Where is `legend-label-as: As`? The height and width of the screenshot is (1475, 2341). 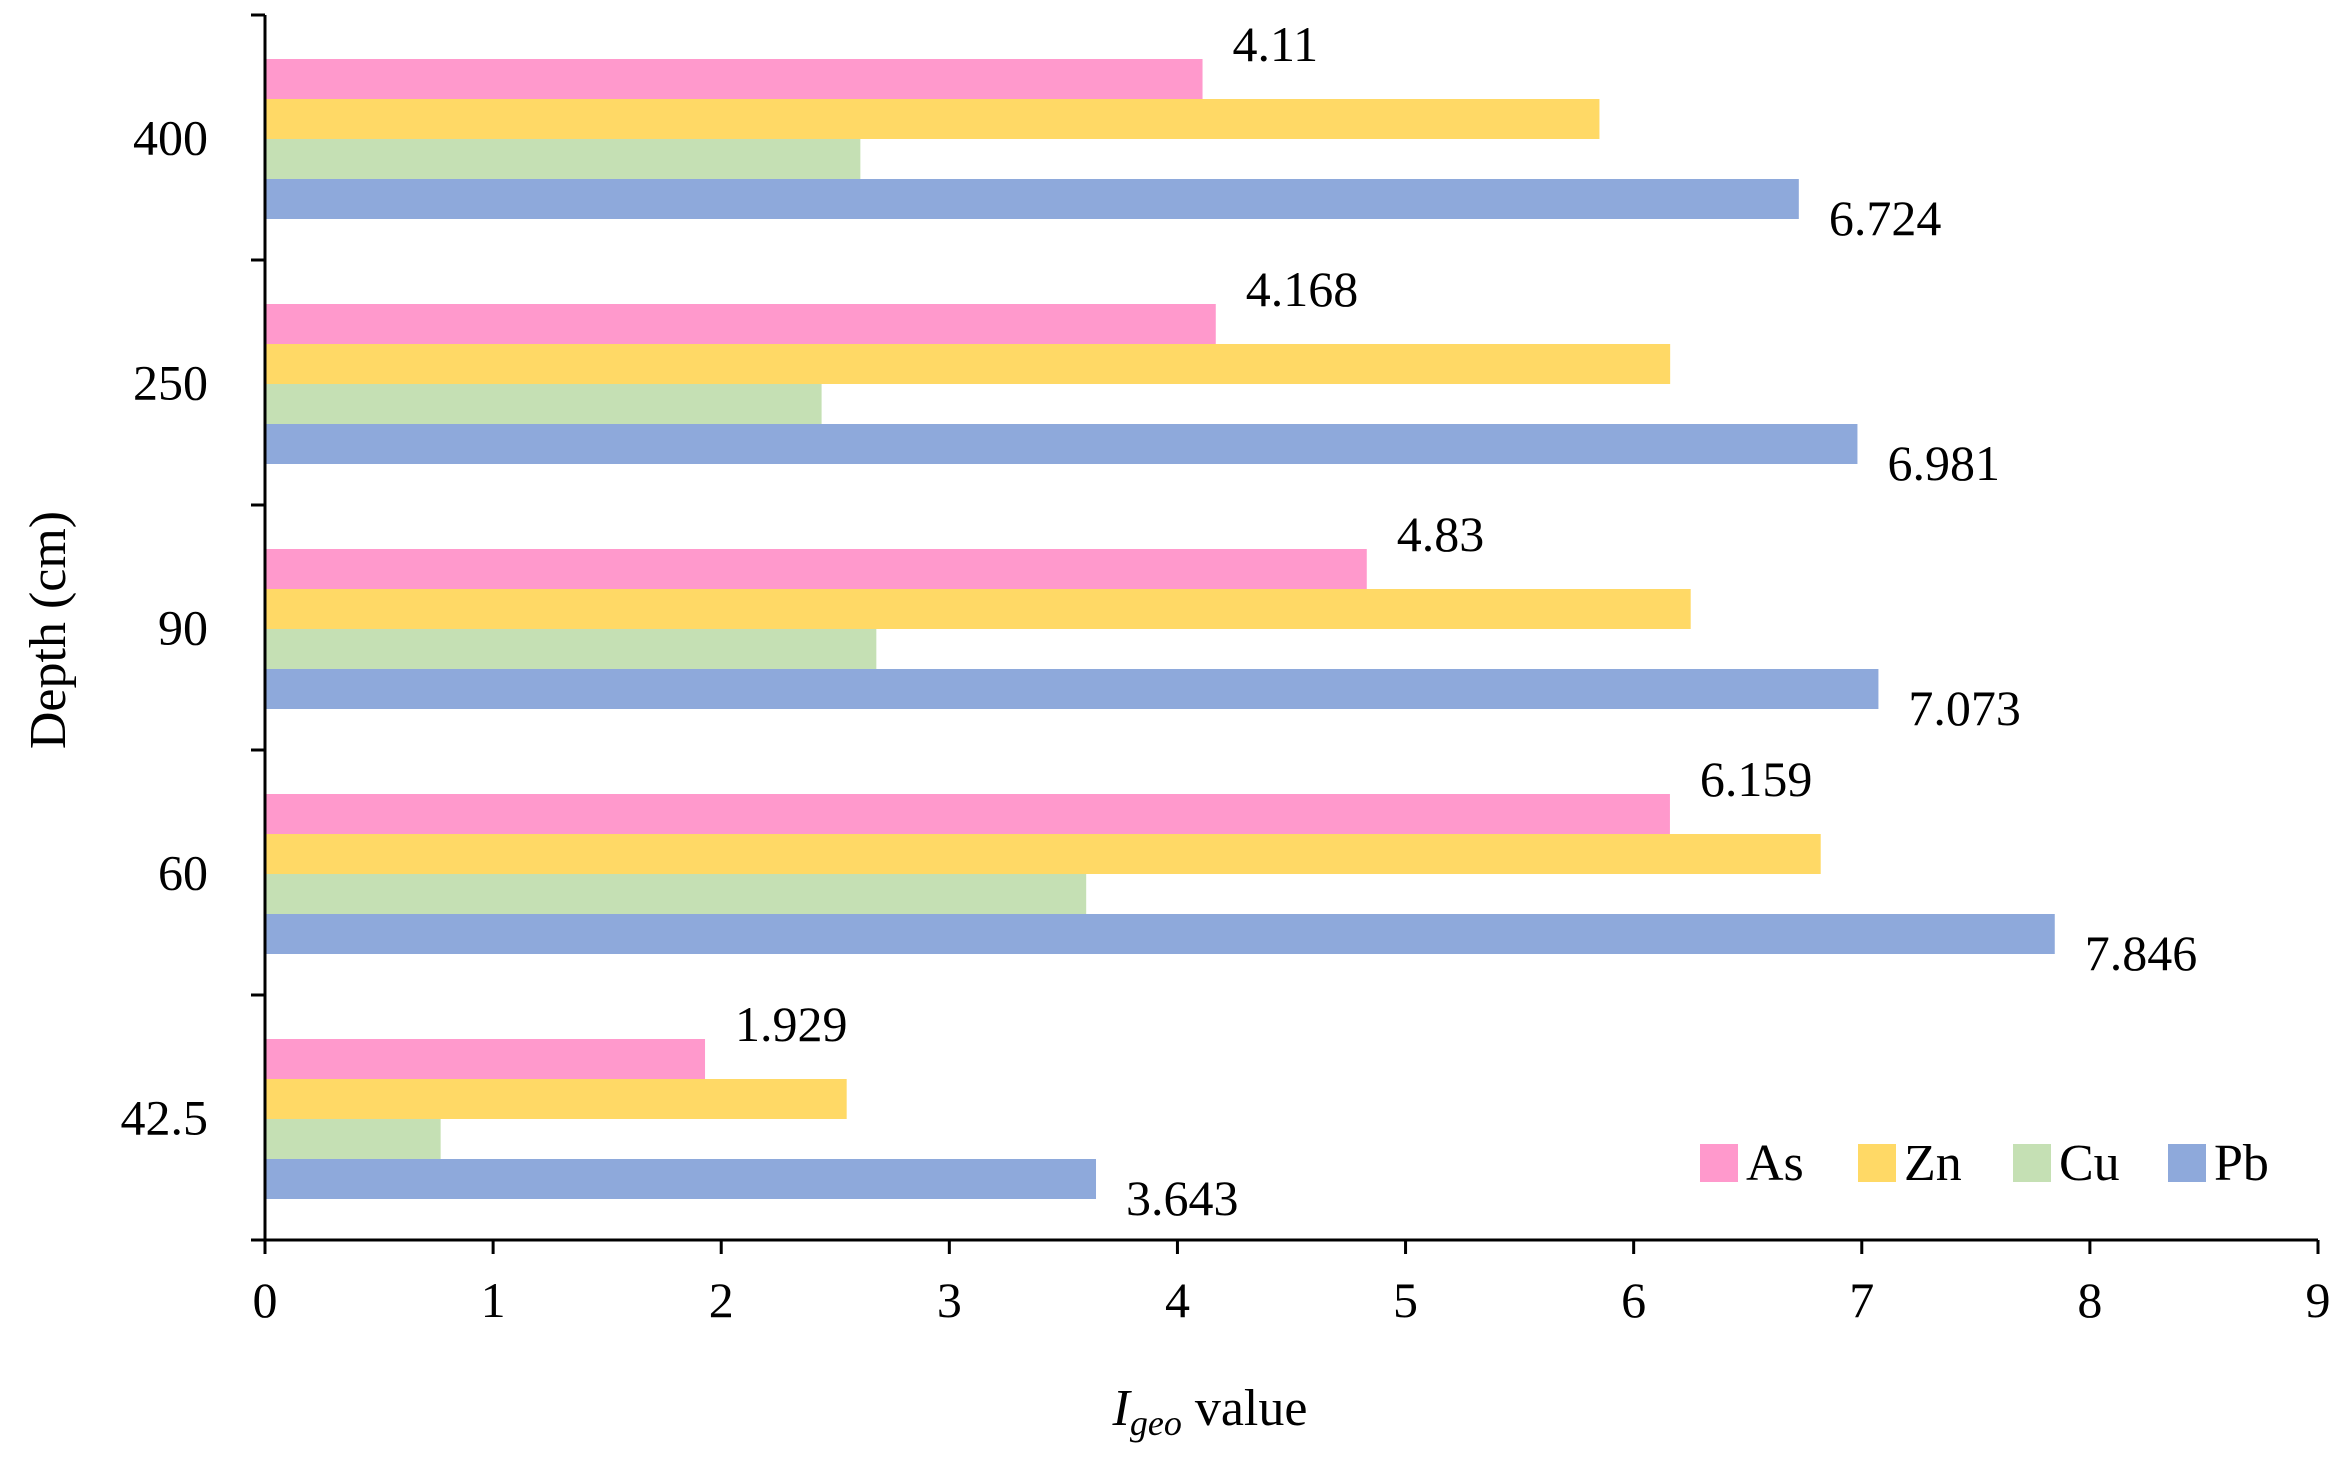 legend-label-as: As is located at coordinates (1775, 1163).